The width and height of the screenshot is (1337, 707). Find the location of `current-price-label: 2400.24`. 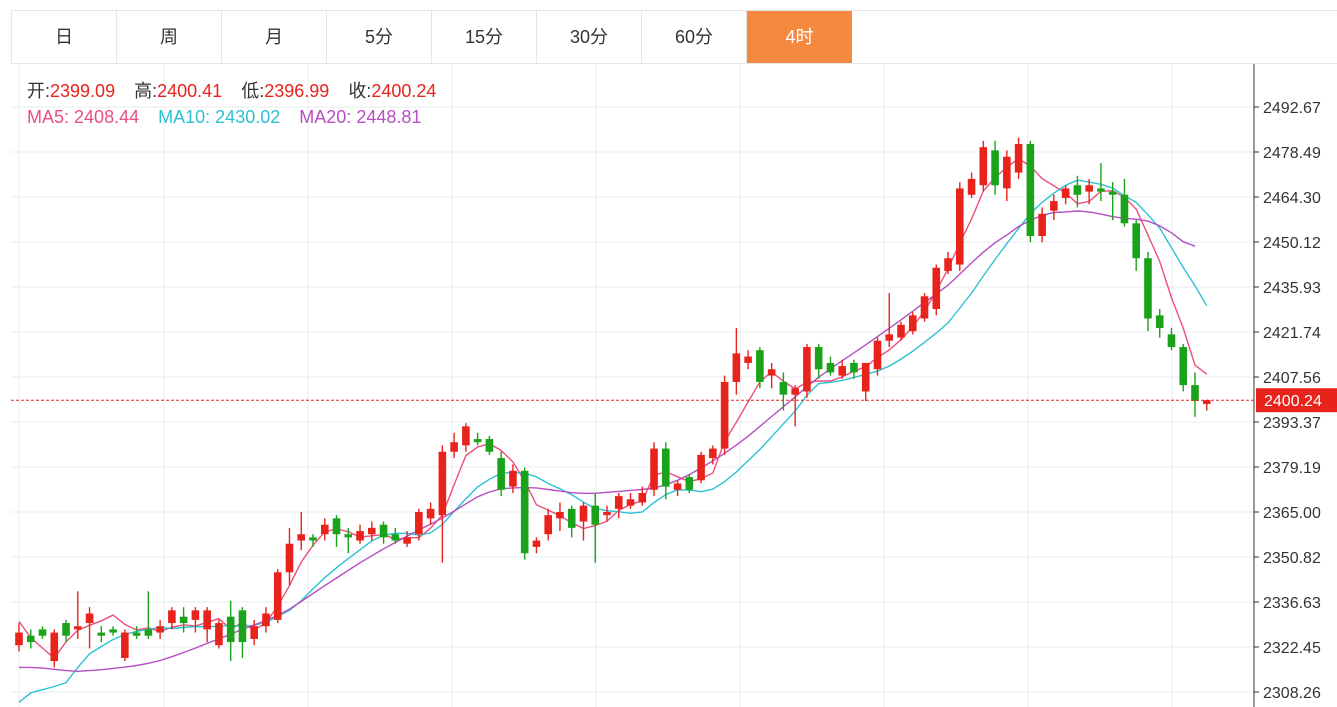

current-price-label: 2400.24 is located at coordinates (1293, 401).